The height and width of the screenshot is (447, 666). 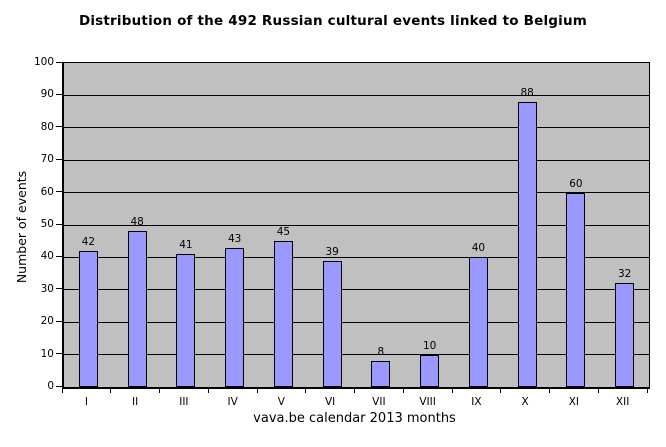 What do you see at coordinates (88, 241) in the screenshot?
I see `bar-value-label: 42` at bounding box center [88, 241].